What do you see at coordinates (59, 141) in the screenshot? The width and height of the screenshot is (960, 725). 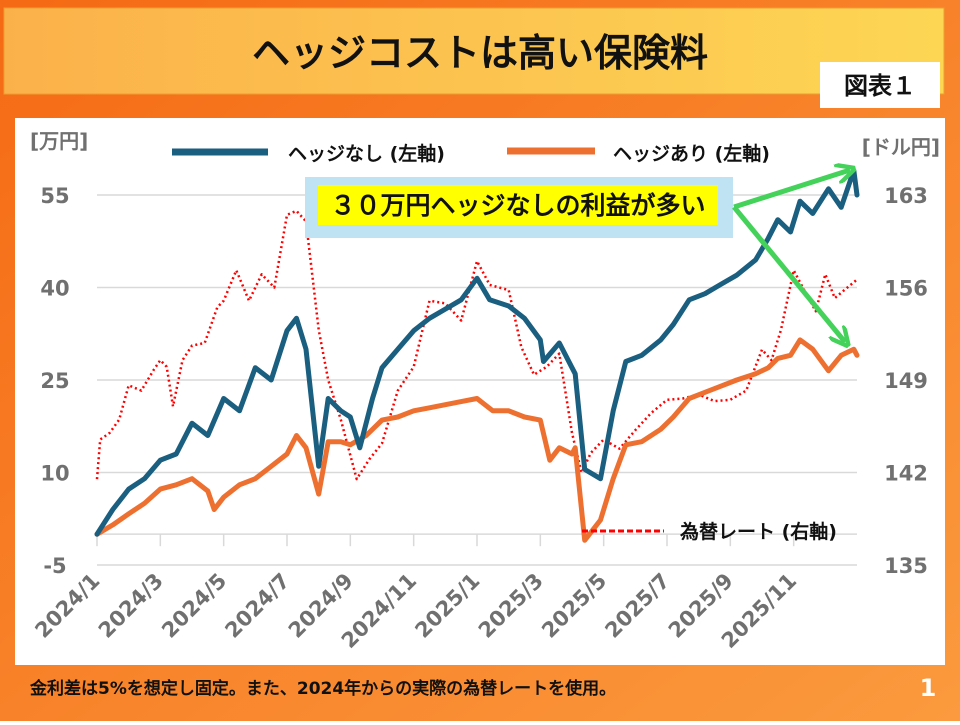 I see `left-axis-unit: [万円]` at bounding box center [59, 141].